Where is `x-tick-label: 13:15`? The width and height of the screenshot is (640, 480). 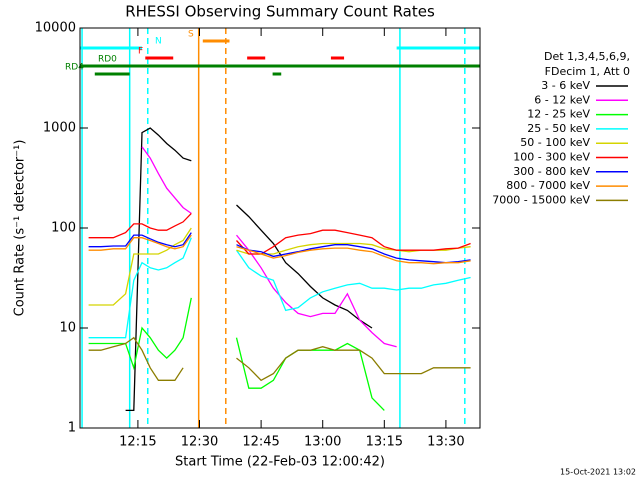
x-tick-label: 13:15 is located at coordinates (384, 442).